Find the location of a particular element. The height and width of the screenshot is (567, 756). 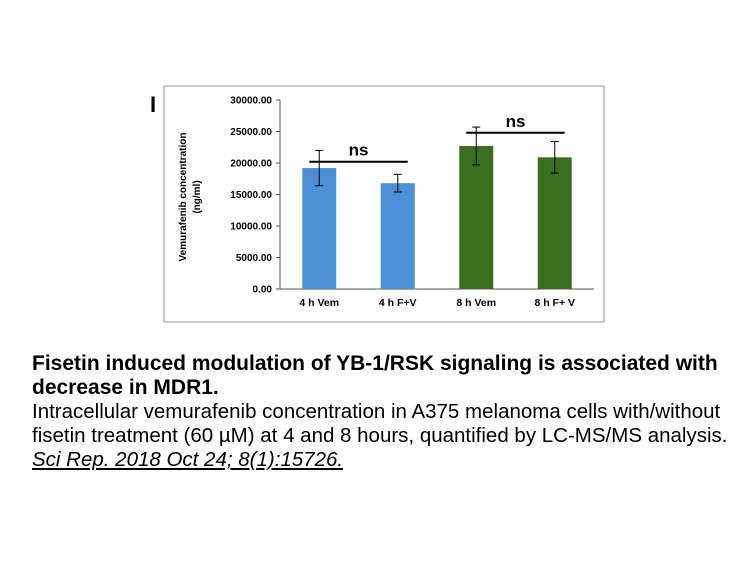

y-axis-title-line2: (ng/ml) is located at coordinates (197, 196).